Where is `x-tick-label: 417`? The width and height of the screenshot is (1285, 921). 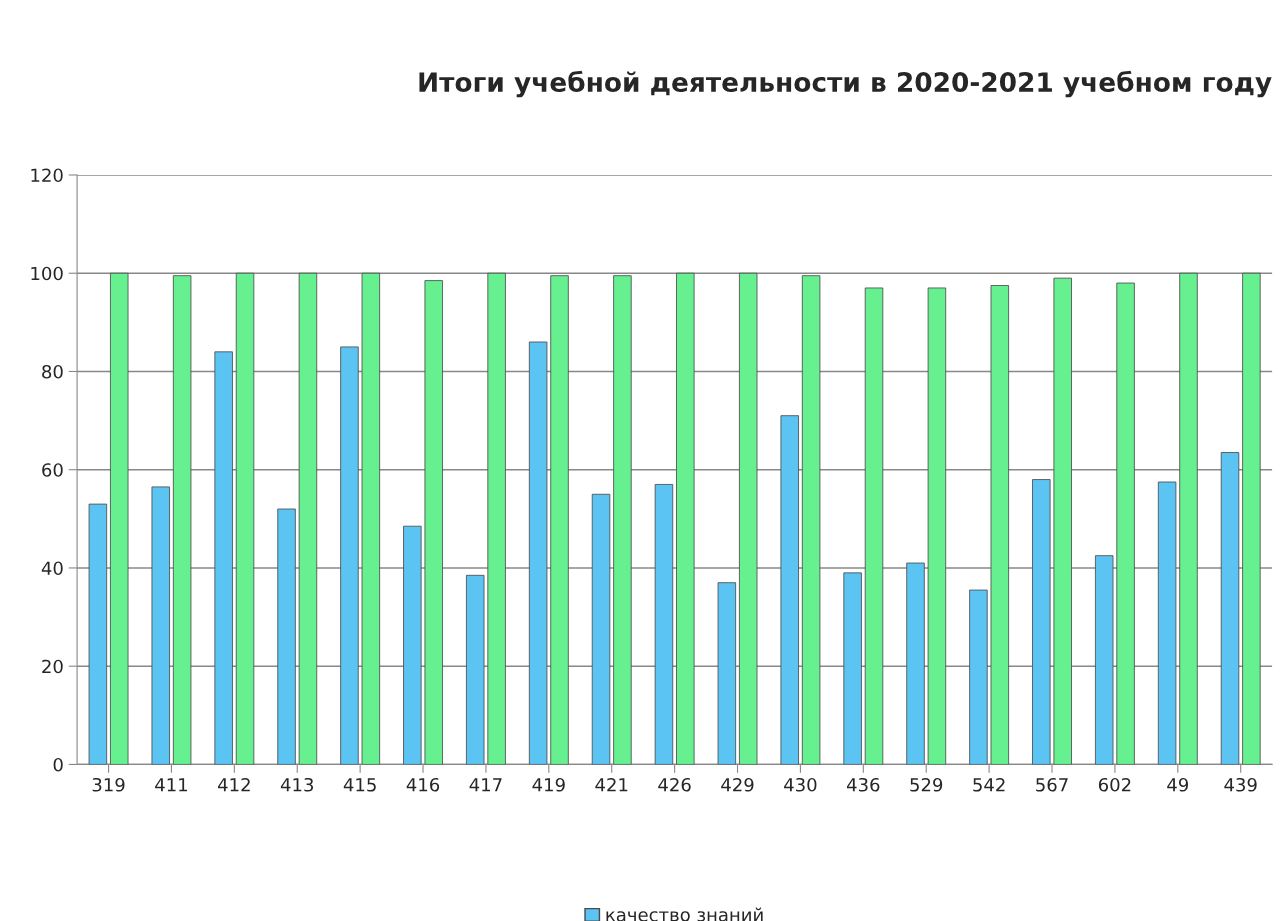
x-tick-label: 417 is located at coordinates (485, 785).